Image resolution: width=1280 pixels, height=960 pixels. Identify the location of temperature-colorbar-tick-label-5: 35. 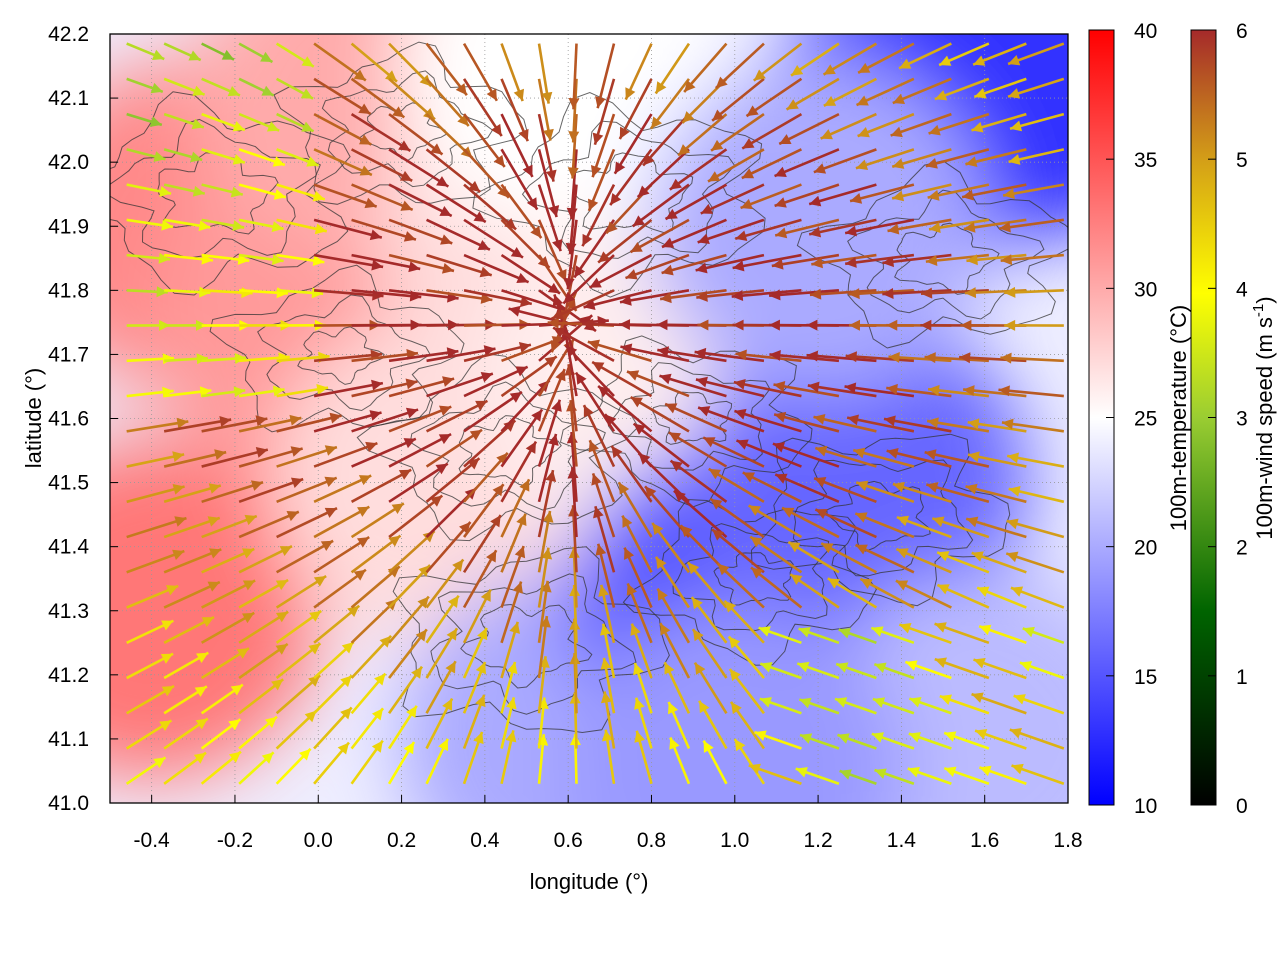
(1145, 160).